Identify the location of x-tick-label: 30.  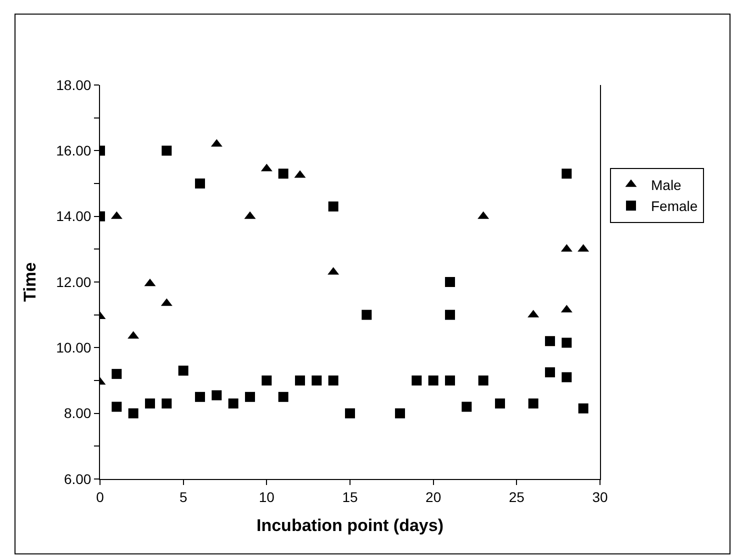
(600, 496).